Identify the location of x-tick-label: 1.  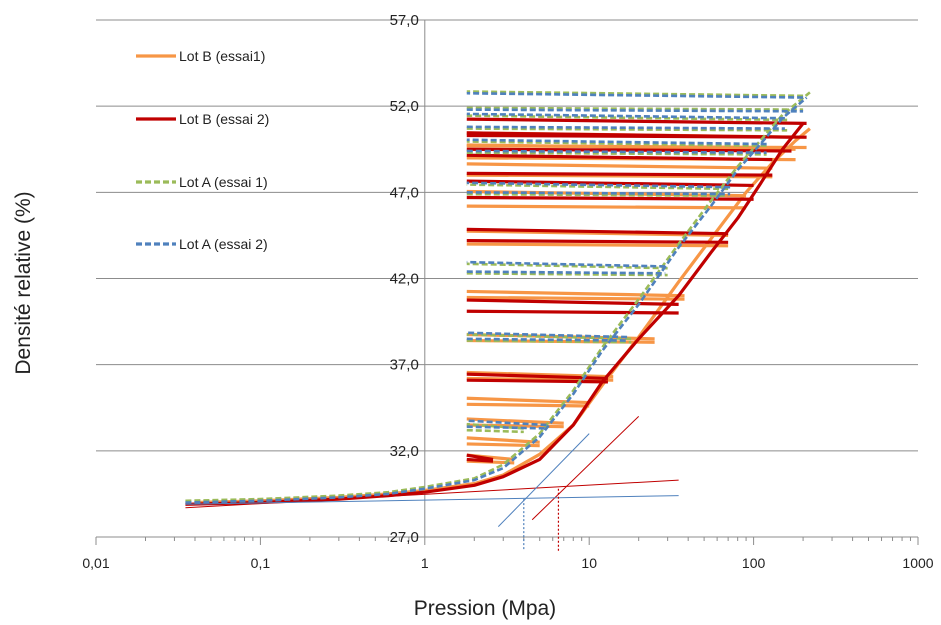
(425, 563).